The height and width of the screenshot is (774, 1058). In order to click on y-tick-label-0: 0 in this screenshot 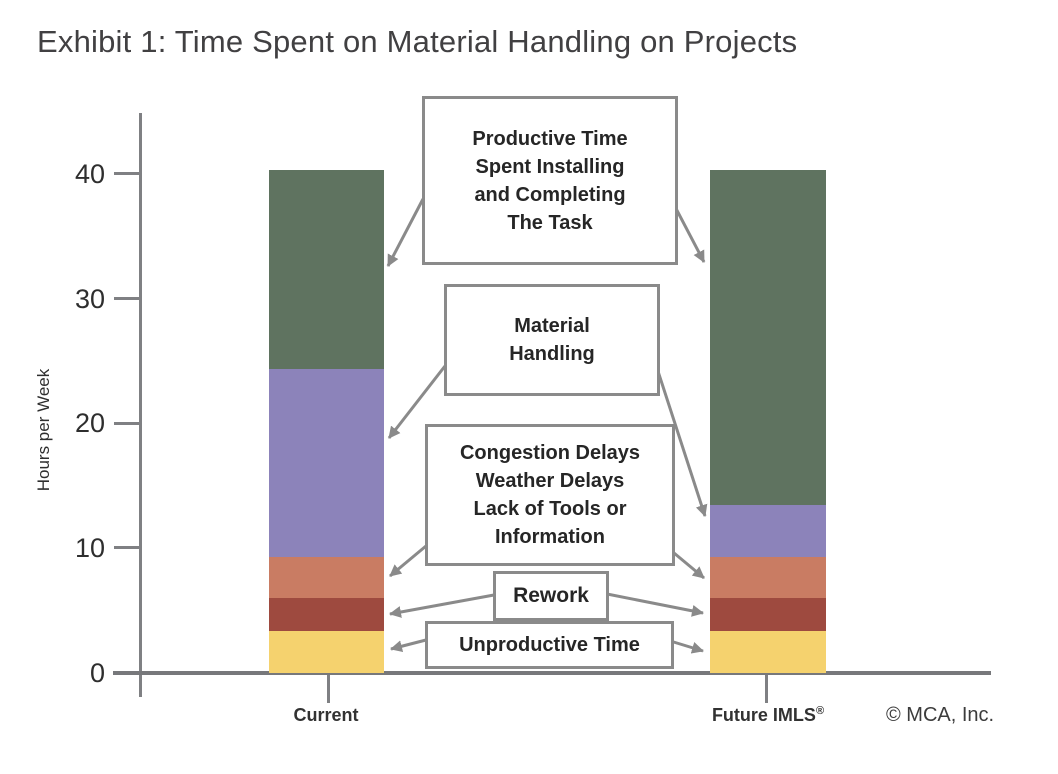, I will do `click(97, 673)`.